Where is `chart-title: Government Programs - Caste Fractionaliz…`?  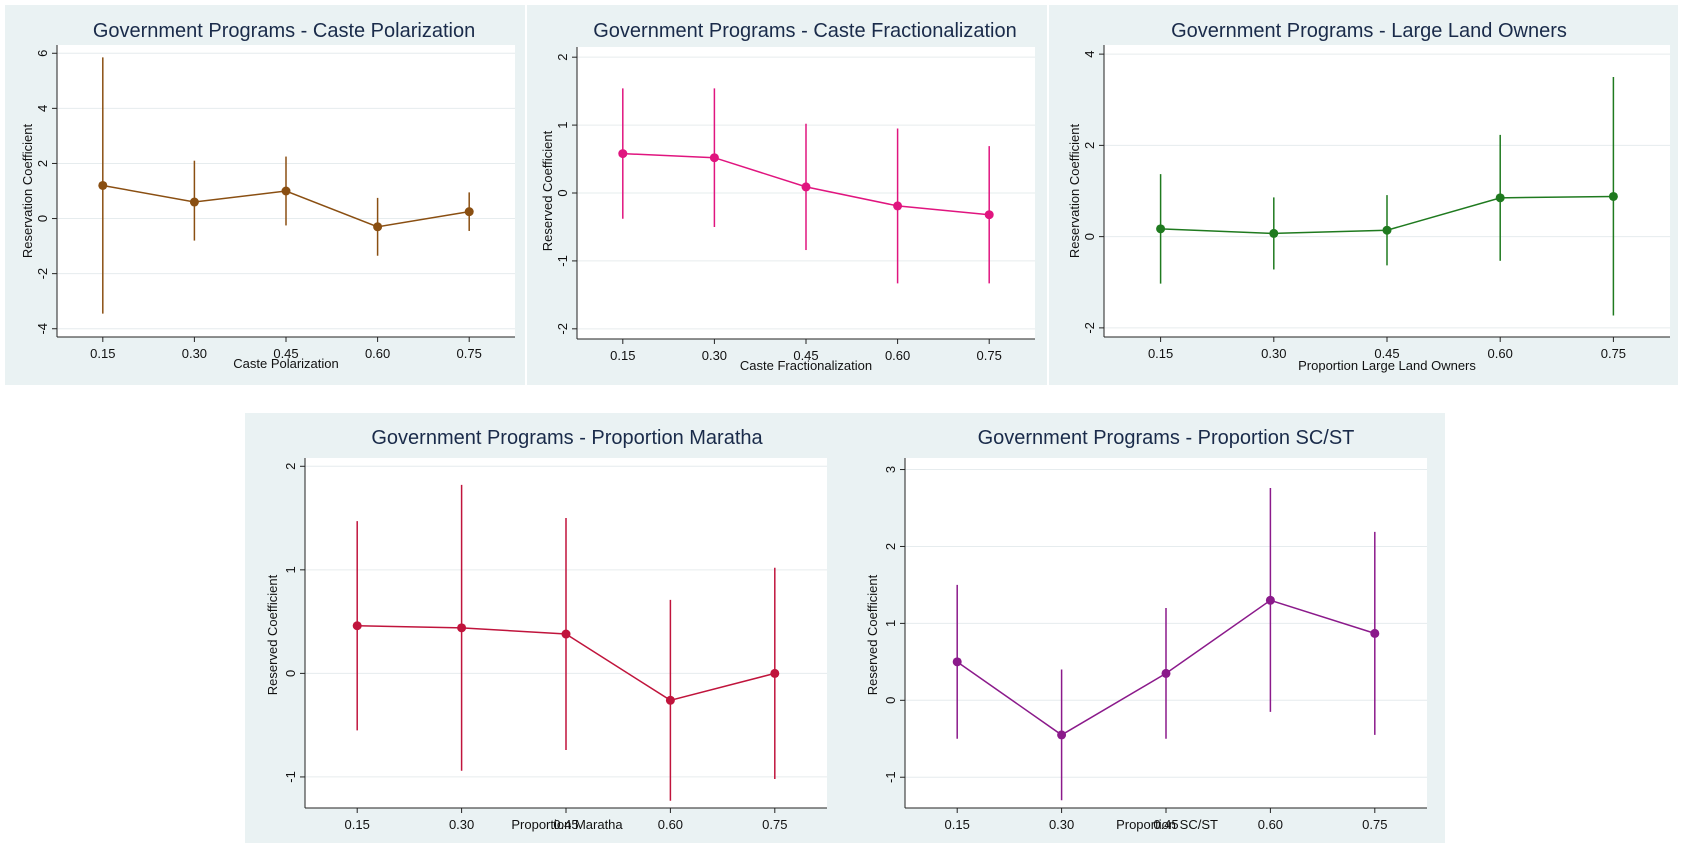 chart-title: Government Programs - Caste Fractionaliz… is located at coordinates (805, 31).